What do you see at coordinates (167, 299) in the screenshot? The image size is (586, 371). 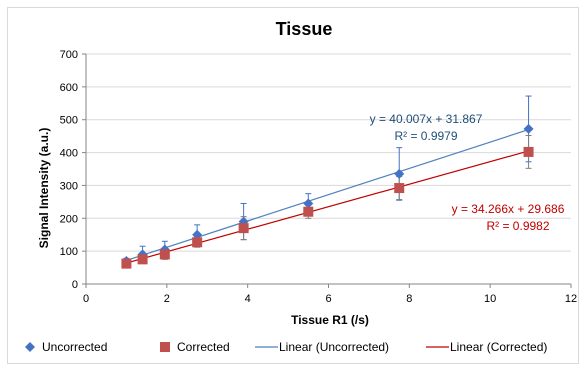 I see `x-tick-label: 2` at bounding box center [167, 299].